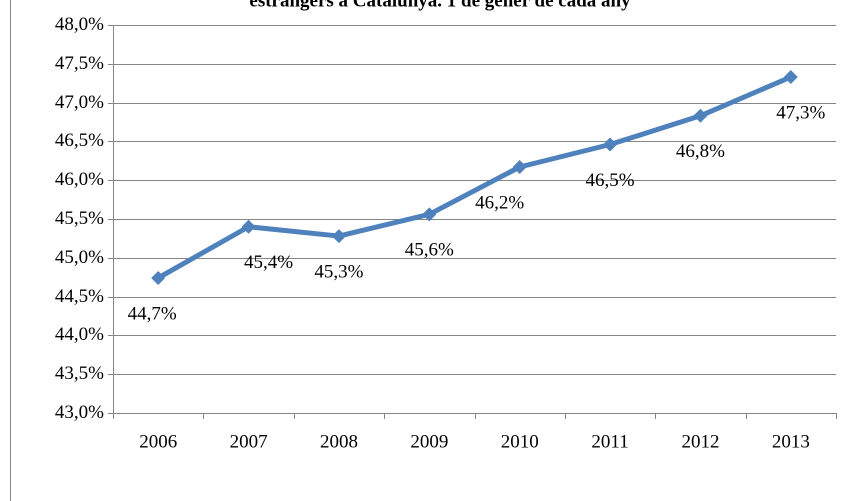 This screenshot has width=862, height=501. Describe the element at coordinates (610, 180) in the screenshot. I see `data-label: 46,5%` at that location.